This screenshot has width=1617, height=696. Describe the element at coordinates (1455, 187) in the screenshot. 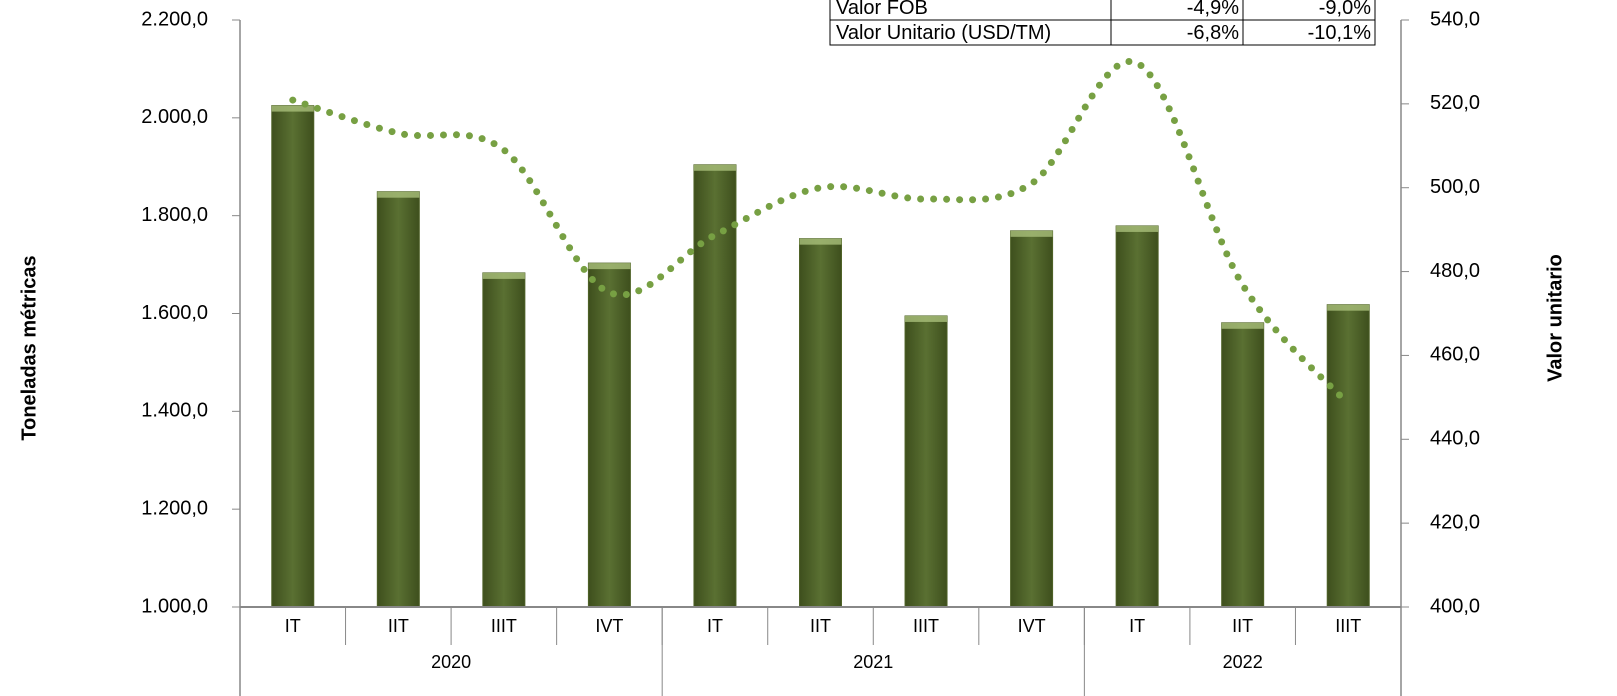

I see `y2-tick-label: 500,0` at that location.